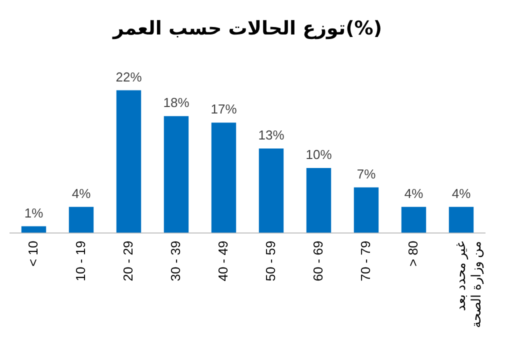 This screenshot has width=505, height=341. What do you see at coordinates (468, 284) in the screenshot?
I see `x-tick-label: غير محدد بعد من وزارة الصحة` at bounding box center [468, 284].